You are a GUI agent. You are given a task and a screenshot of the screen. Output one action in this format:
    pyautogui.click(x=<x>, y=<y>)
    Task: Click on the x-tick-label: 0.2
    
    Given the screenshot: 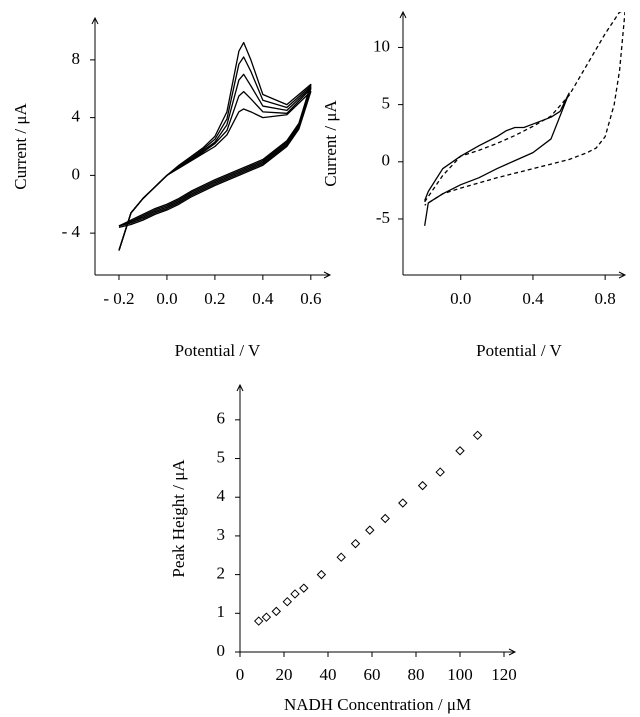 What is the action you would take?
    pyautogui.click(x=214, y=298)
    